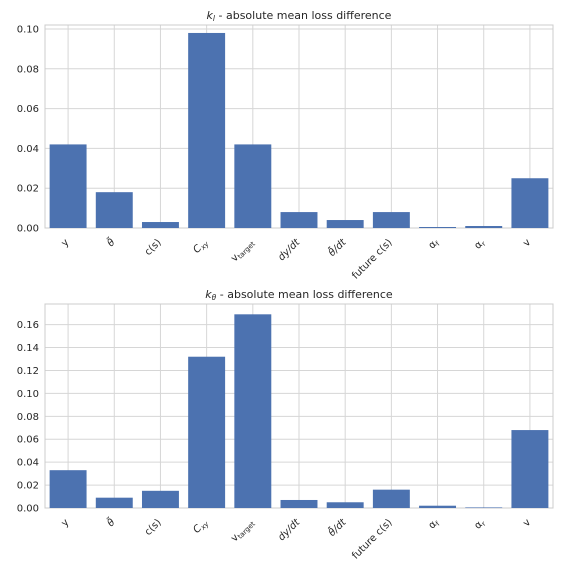  What do you see at coordinates (299, 295) in the screenshot?
I see `chart-title: kθ - absolute mean loss difference` at bounding box center [299, 295].